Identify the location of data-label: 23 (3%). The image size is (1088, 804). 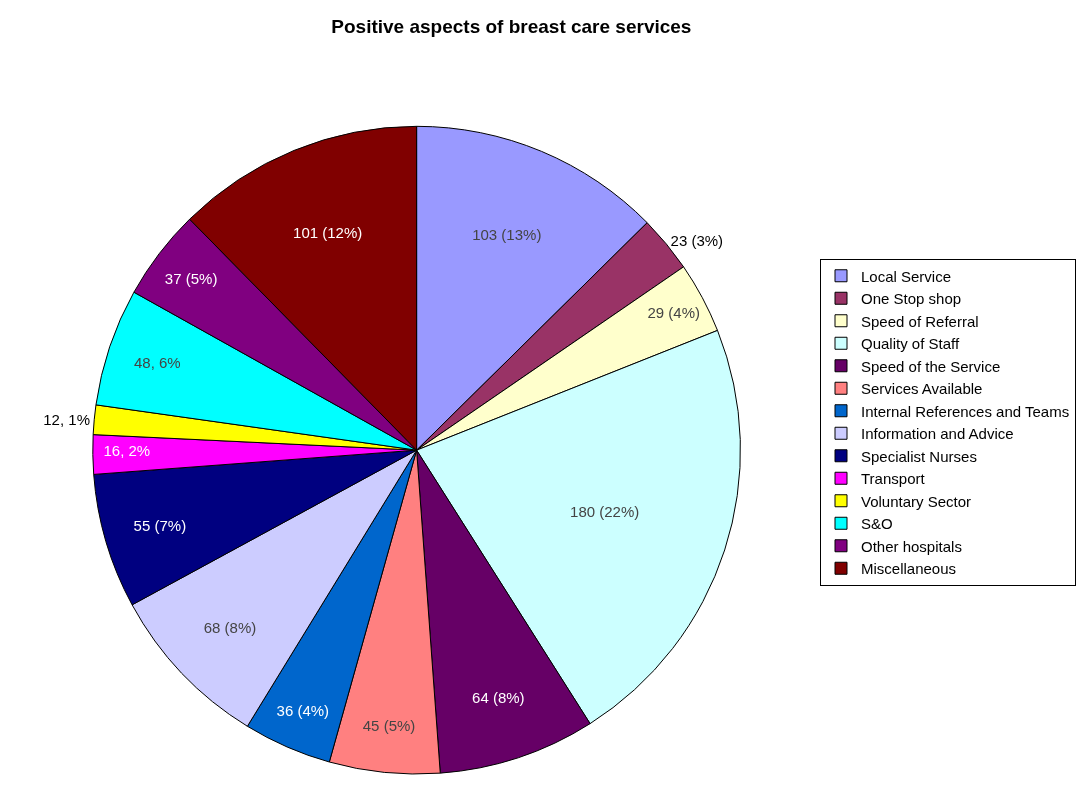
(697, 241).